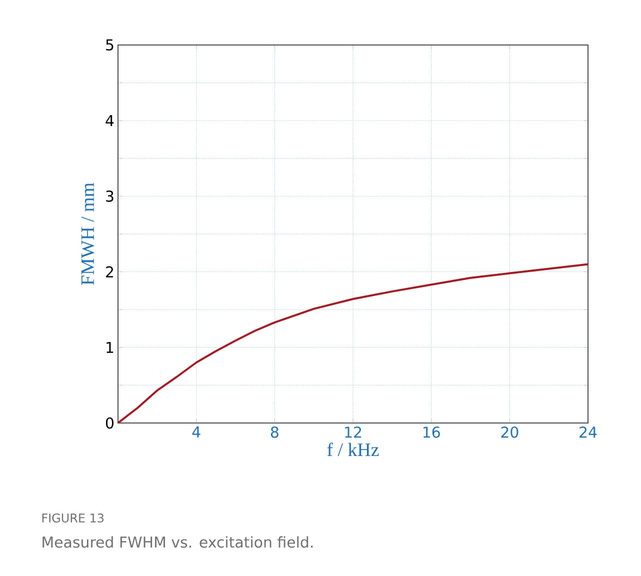 The height and width of the screenshot is (576, 641). What do you see at coordinates (109, 272) in the screenshot?
I see `y-tick-label: 2` at bounding box center [109, 272].